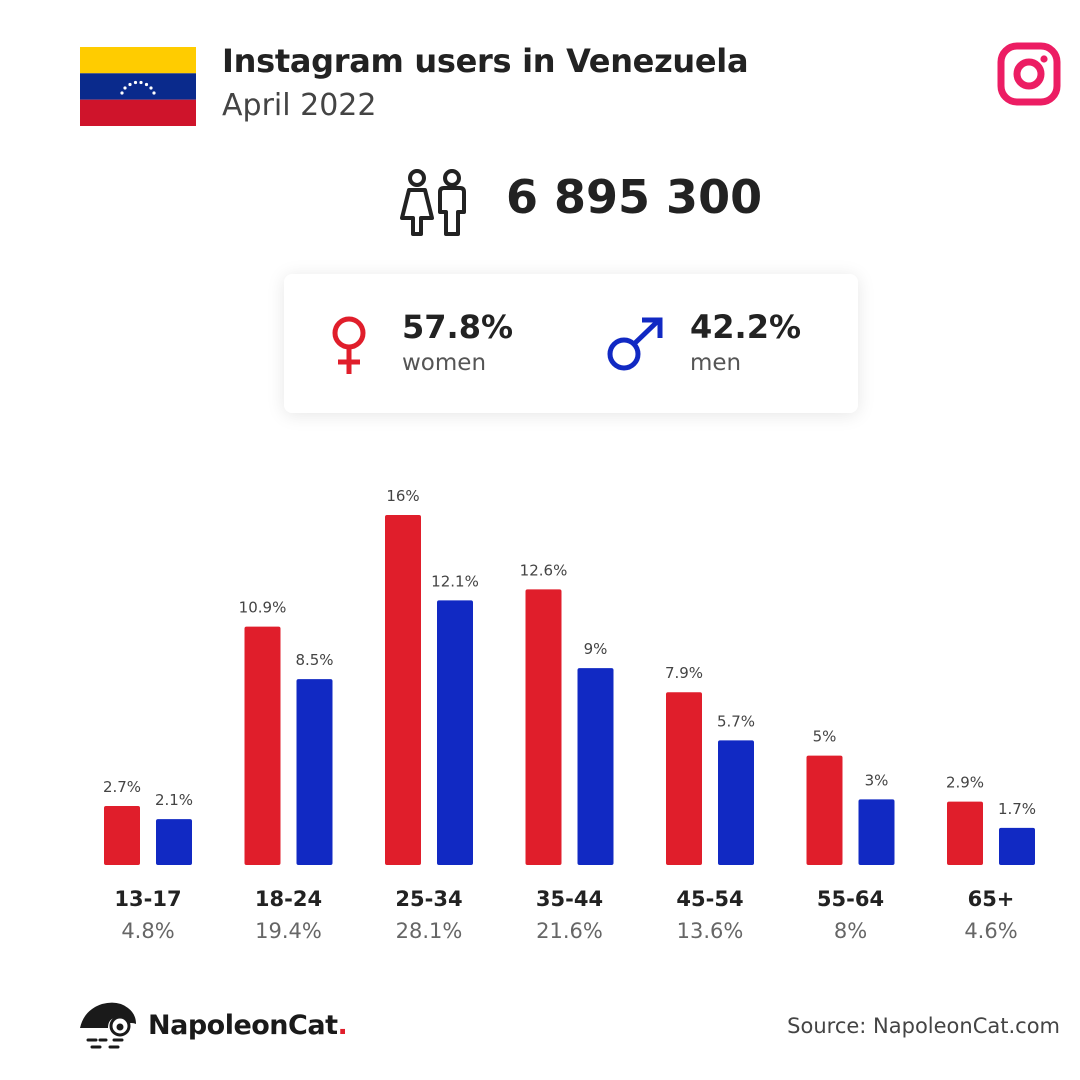  Describe the element at coordinates (147, 931) in the screenshot. I see `category-total-13-17: 4.8%` at that location.